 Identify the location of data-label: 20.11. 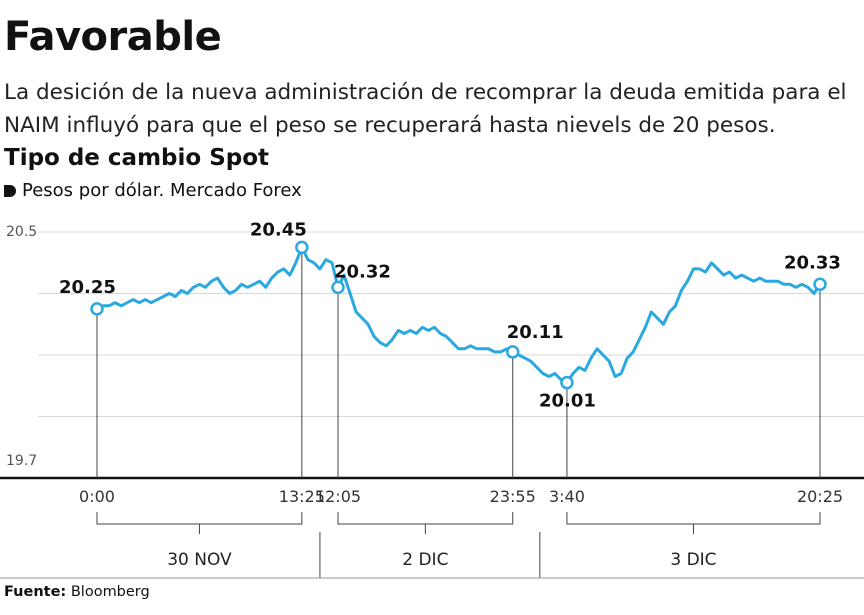
(535, 332).